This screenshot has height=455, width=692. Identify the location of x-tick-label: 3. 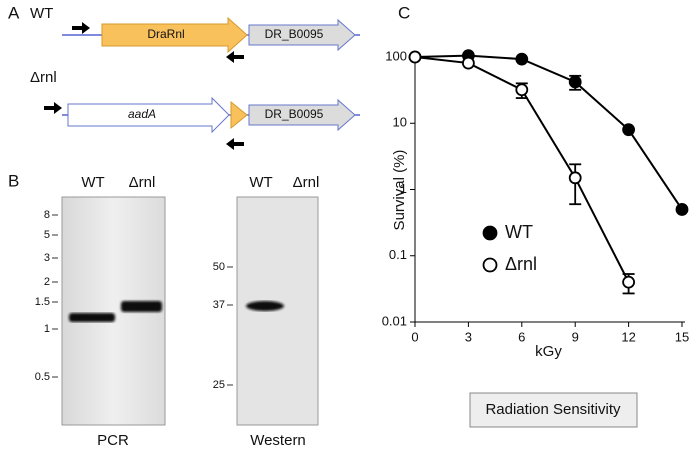
(468, 336).